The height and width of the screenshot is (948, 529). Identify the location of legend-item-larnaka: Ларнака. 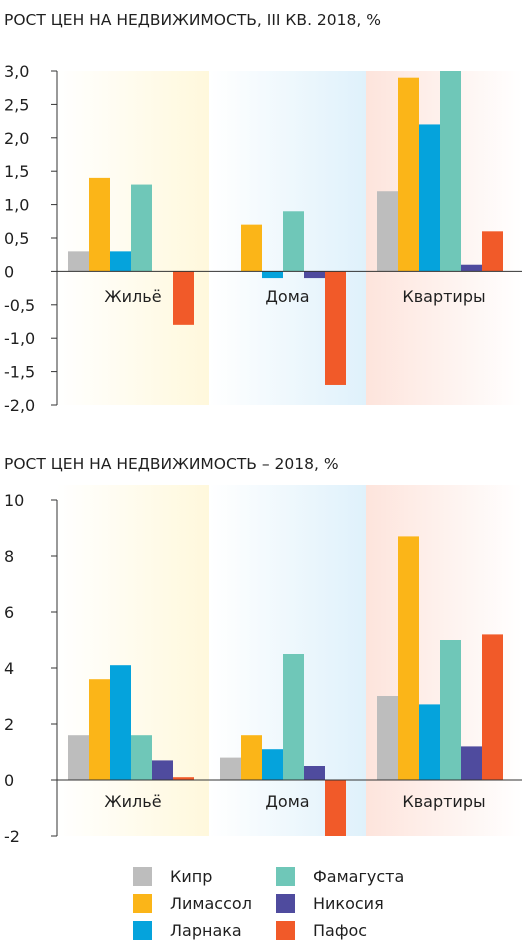
(187, 930).